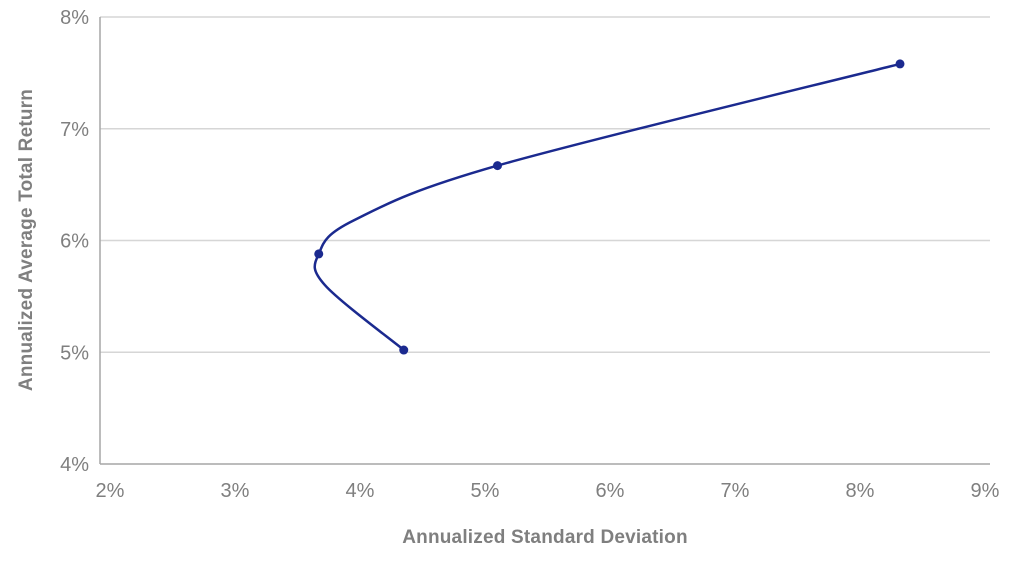 The width and height of the screenshot is (1024, 562). I want to click on x-tick-label: 6%, so click(610, 491).